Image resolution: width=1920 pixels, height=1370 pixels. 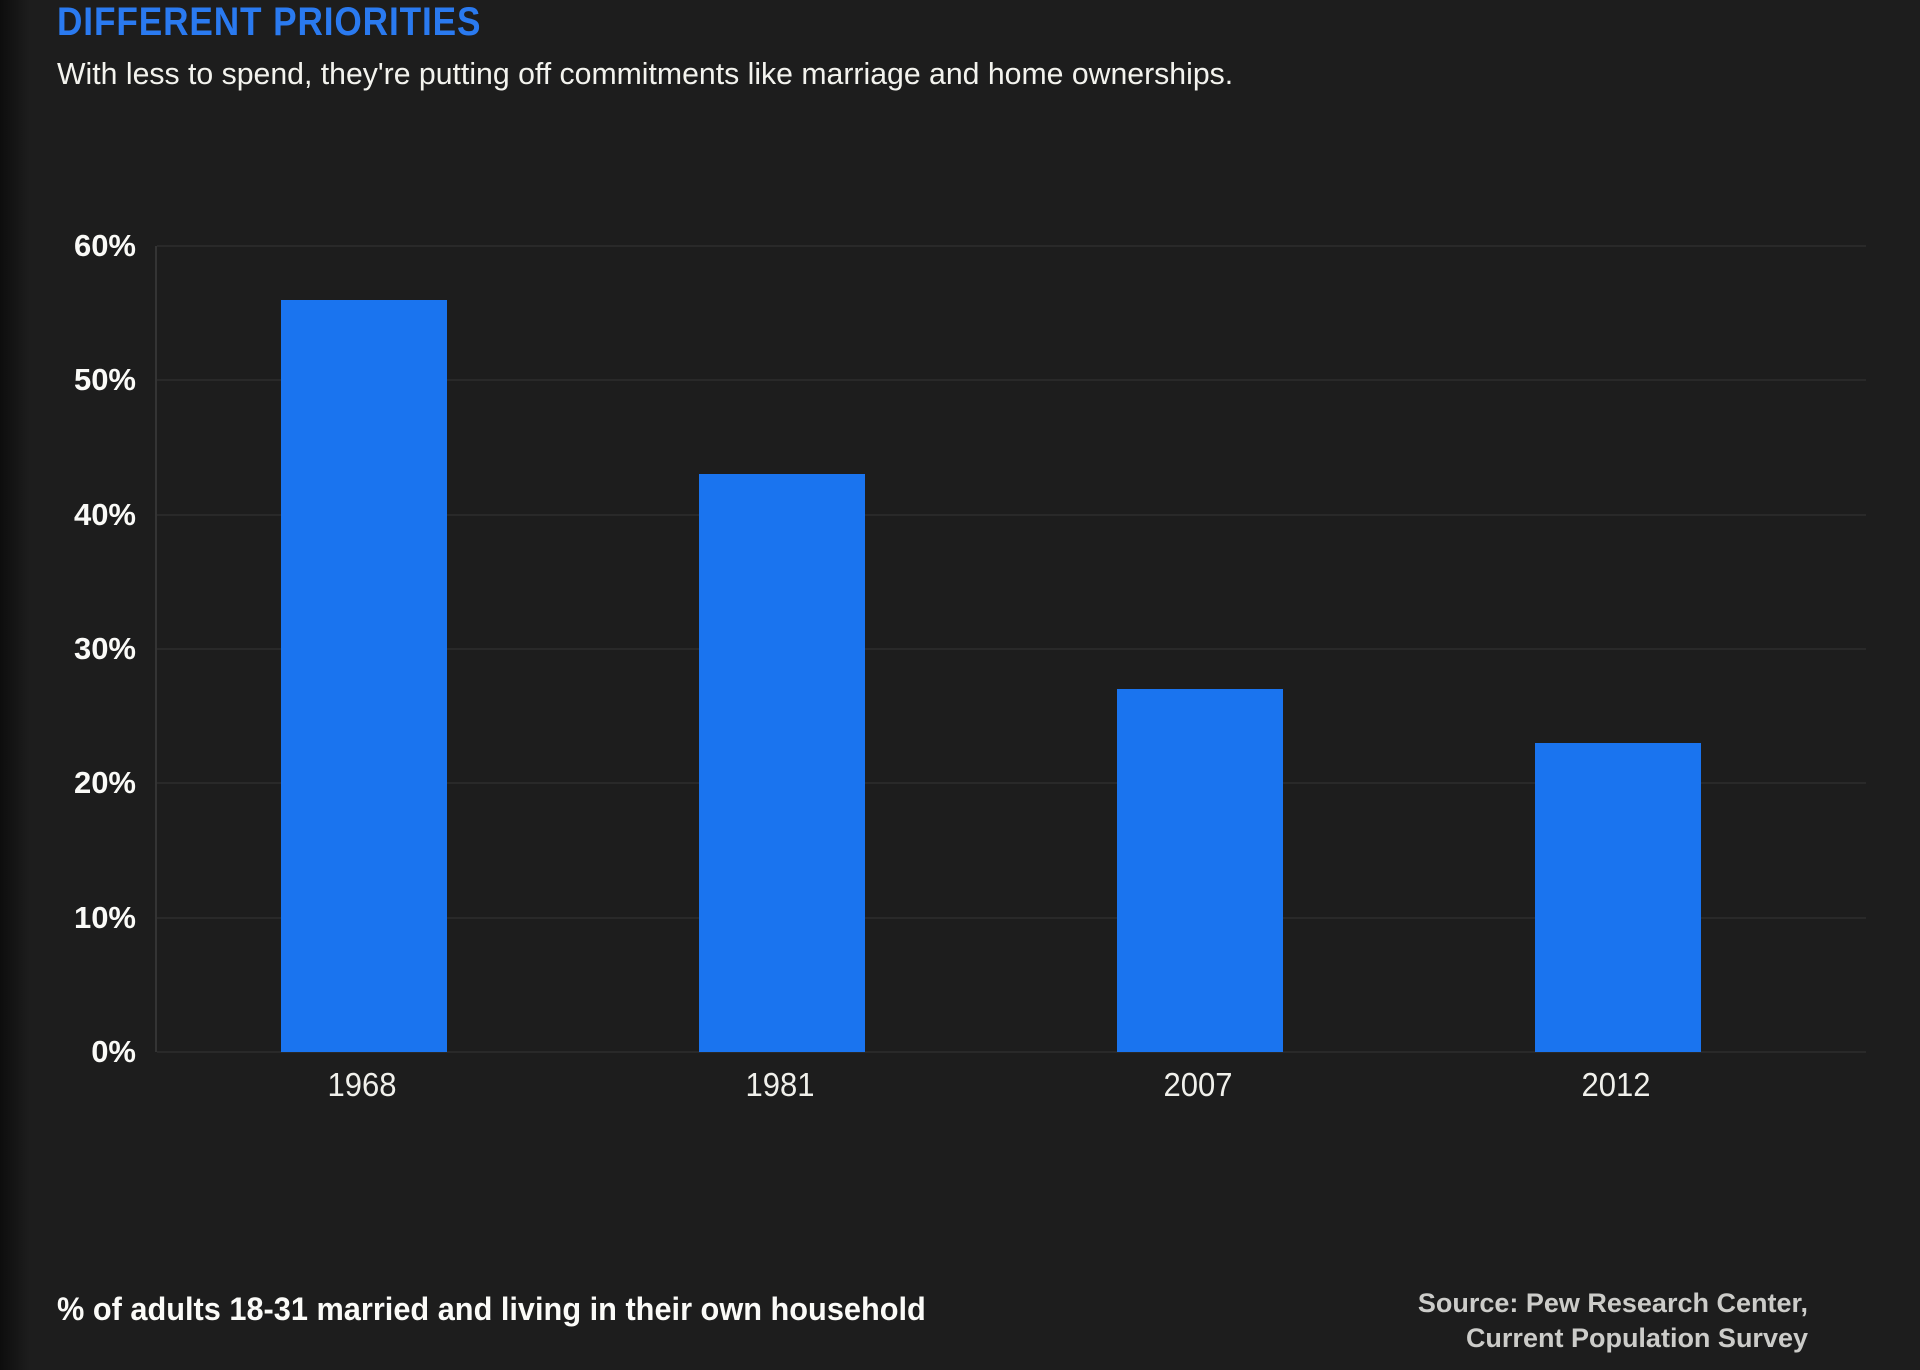 I want to click on y-tick-label: 0%, so click(x=113, y=1051).